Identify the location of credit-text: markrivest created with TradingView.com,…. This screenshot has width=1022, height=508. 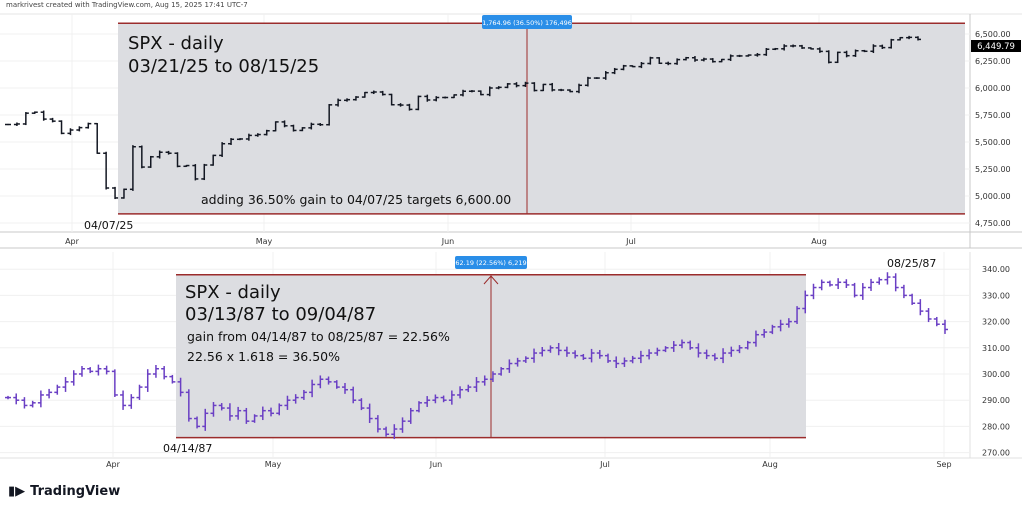
(127, 5).